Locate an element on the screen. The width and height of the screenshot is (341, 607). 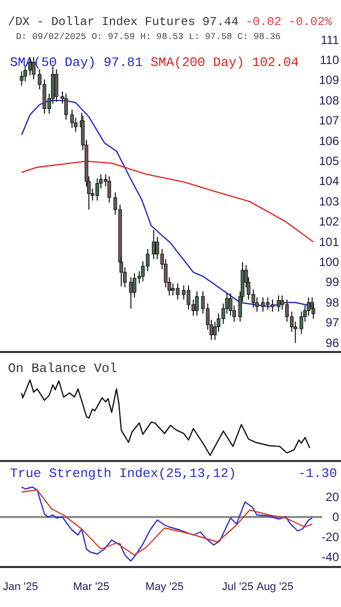
y-tick-label: -40 is located at coordinates (331, 557).